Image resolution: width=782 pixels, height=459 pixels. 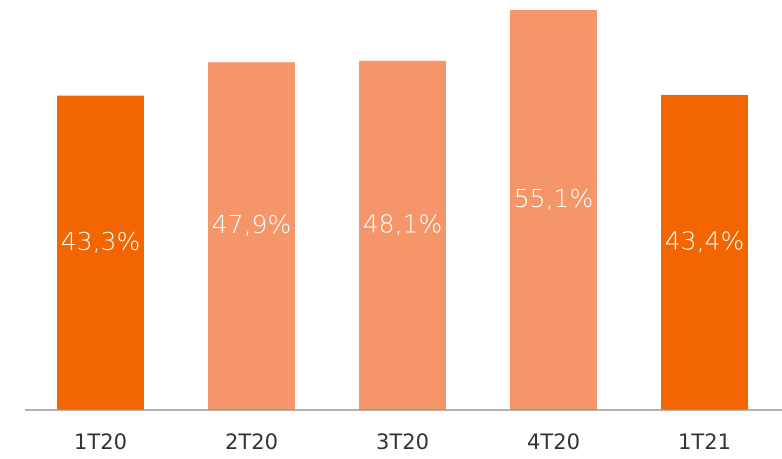 I want to click on value-label: 48,1%, so click(x=402, y=223).